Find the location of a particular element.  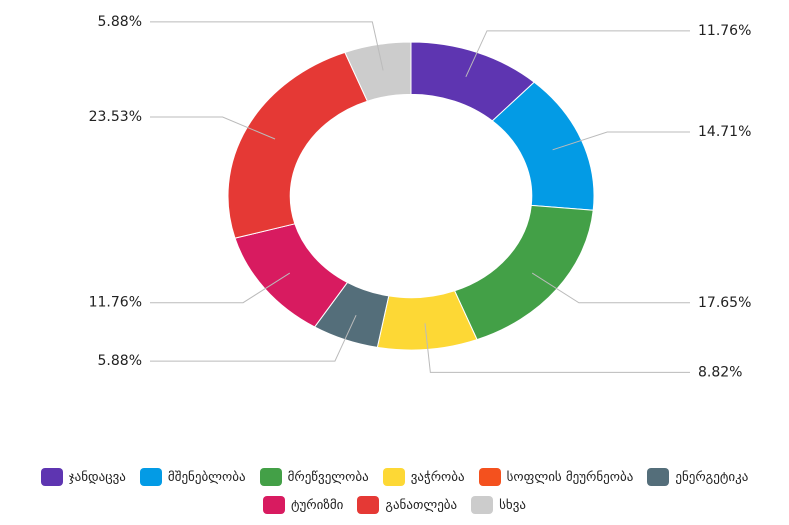

legend-item: მრეწველობა is located at coordinates (314, 477).